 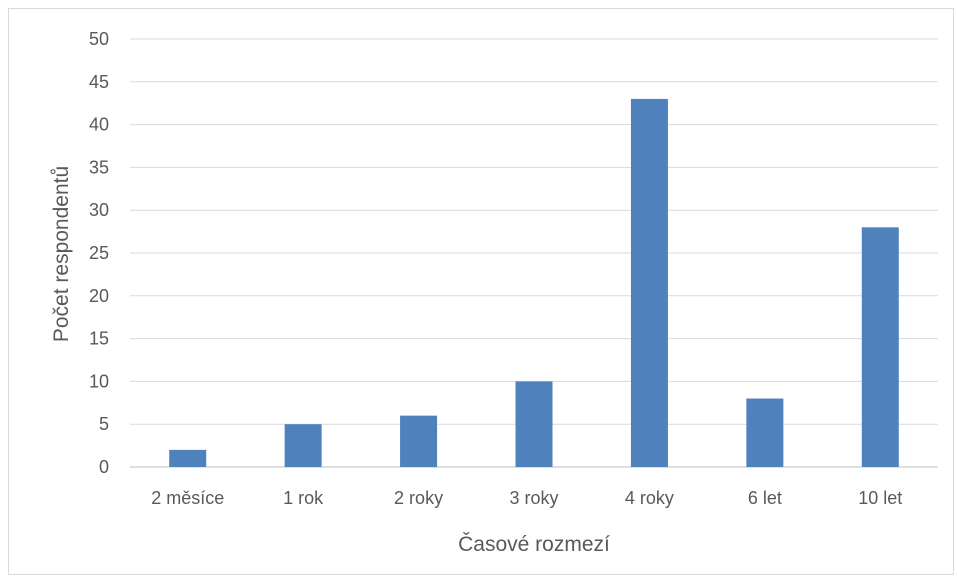 What do you see at coordinates (99, 82) in the screenshot?
I see `y-tick-label: 45` at bounding box center [99, 82].